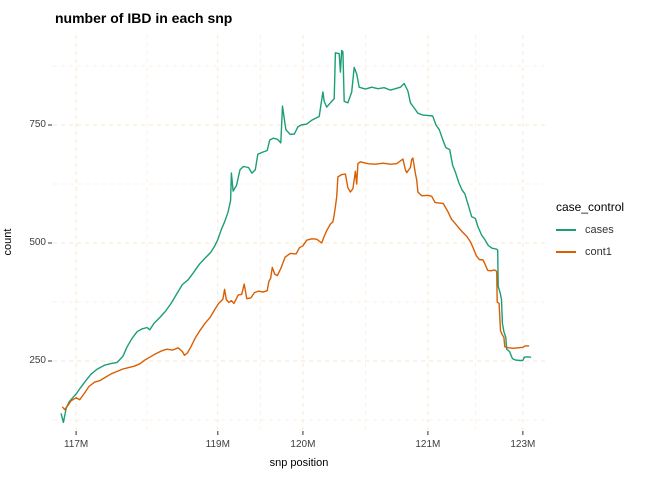 This screenshot has width=672, height=480. Describe the element at coordinates (523, 444) in the screenshot. I see `x-tick-label: 123M` at that location.